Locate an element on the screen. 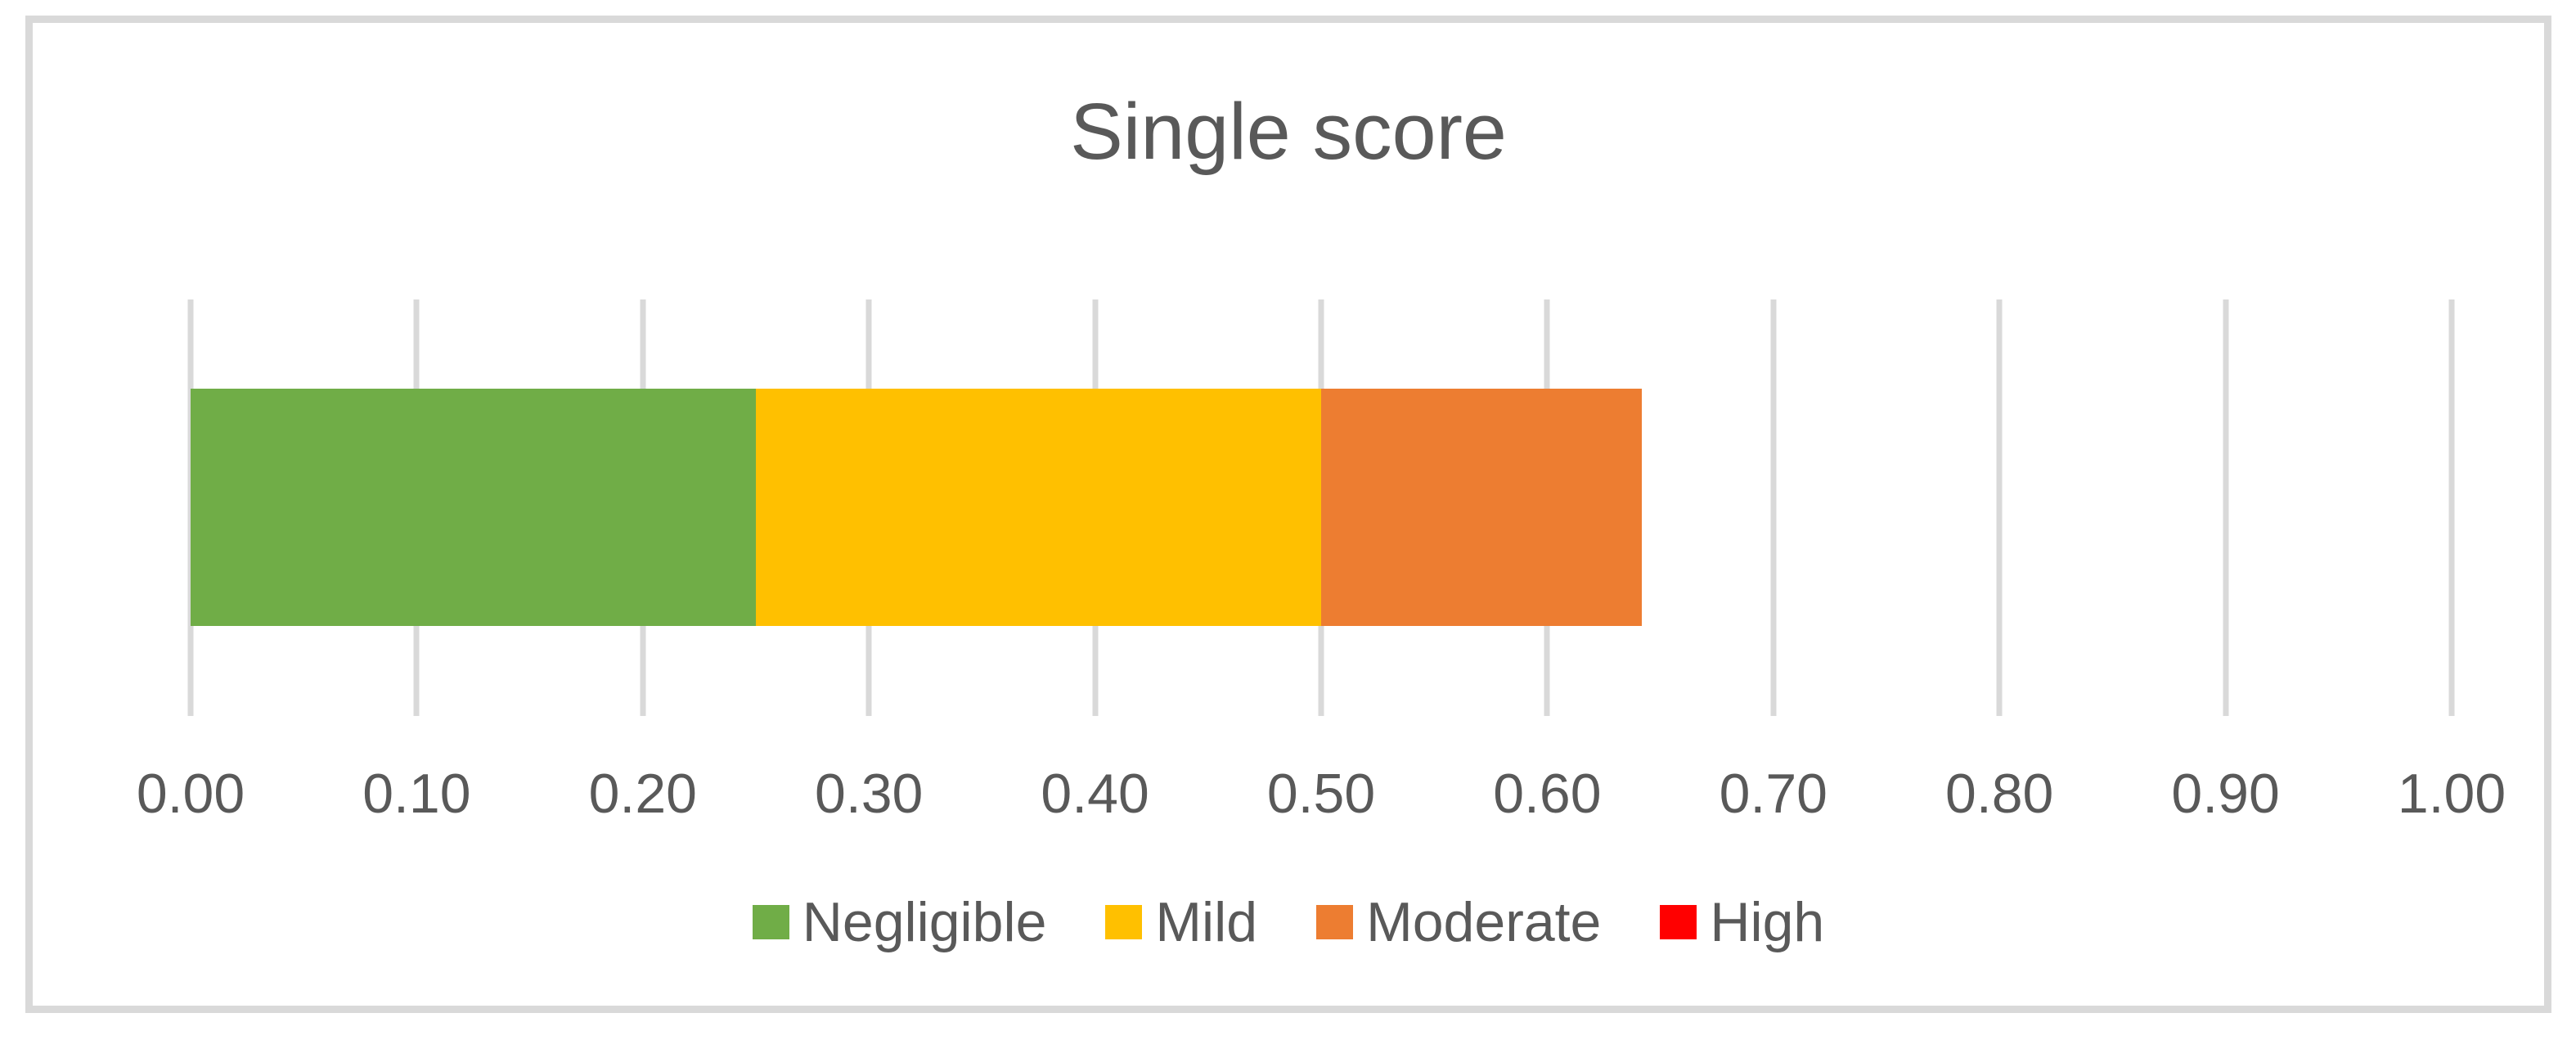 The height and width of the screenshot is (1040, 2576). x-tick-label-0.50: 0.50 is located at coordinates (1321, 794).